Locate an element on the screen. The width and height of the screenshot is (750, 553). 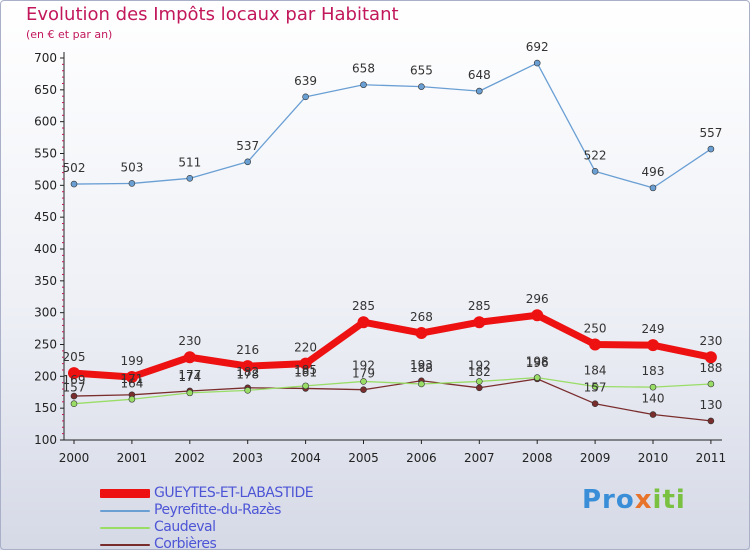
x-tick-label: 2010 is located at coordinates (653, 458).